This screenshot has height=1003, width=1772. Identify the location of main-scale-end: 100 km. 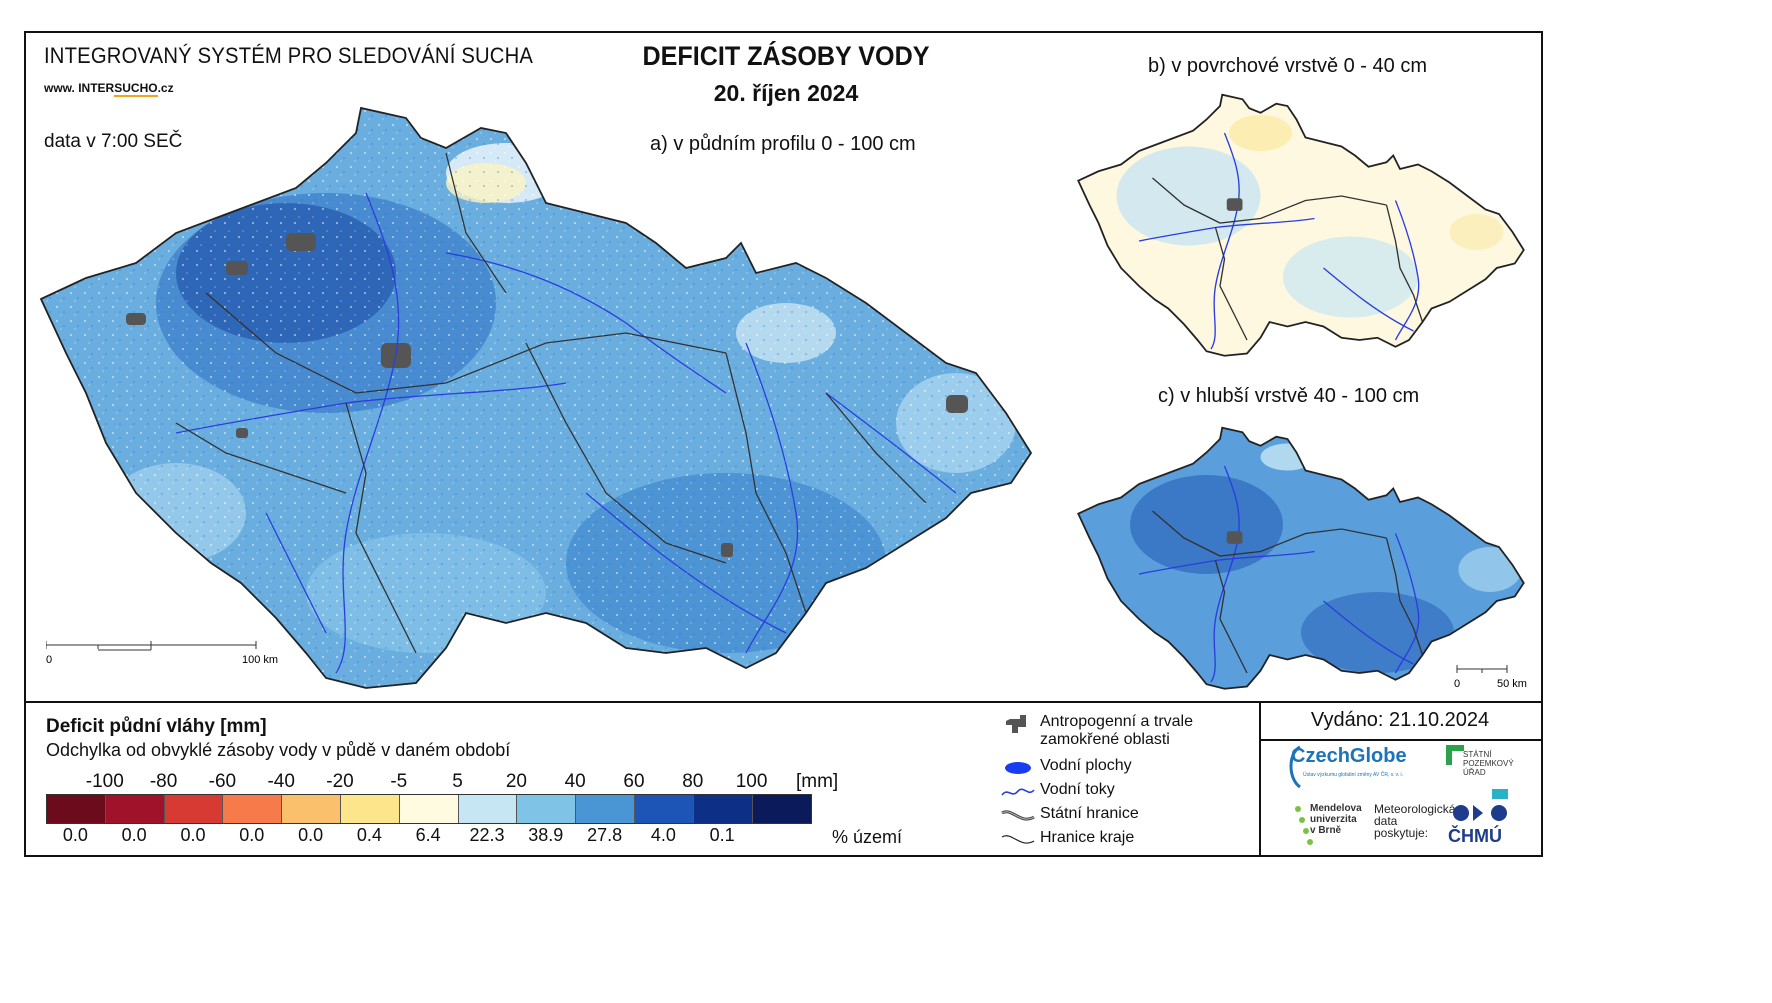
(260, 660).